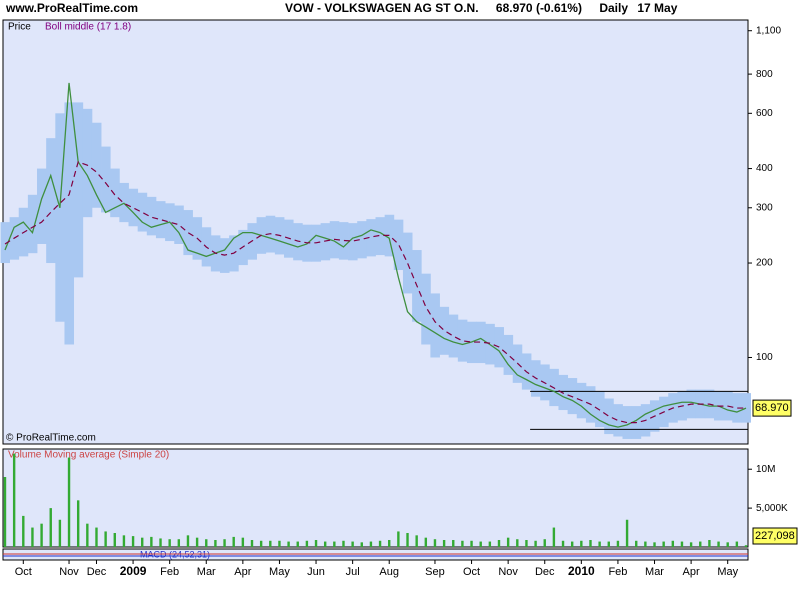 The height and width of the screenshot is (605, 800). What do you see at coordinates (133, 571) in the screenshot?
I see `x-tick-label: 2009` at bounding box center [133, 571].